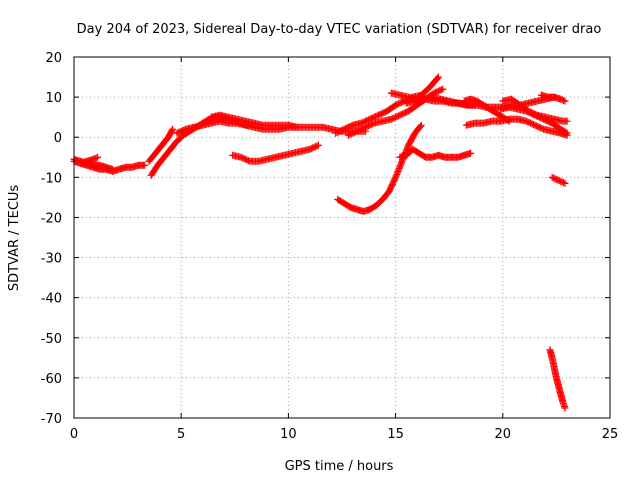 The height and width of the screenshot is (480, 640). Describe the element at coordinates (395, 434) in the screenshot. I see `x-tick-label: 15` at that location.